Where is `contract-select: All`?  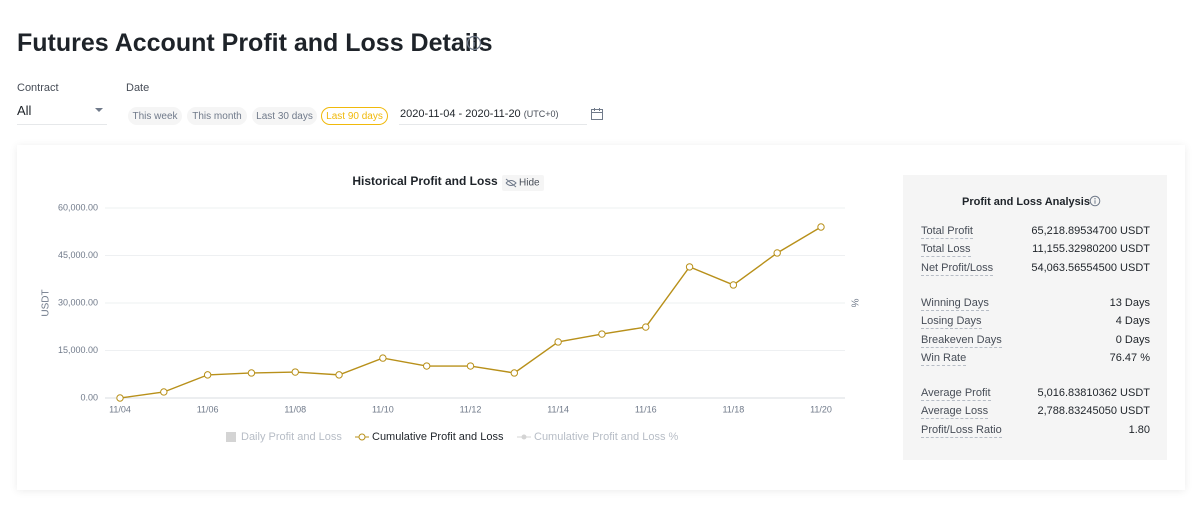 contract-select: All is located at coordinates (62, 114).